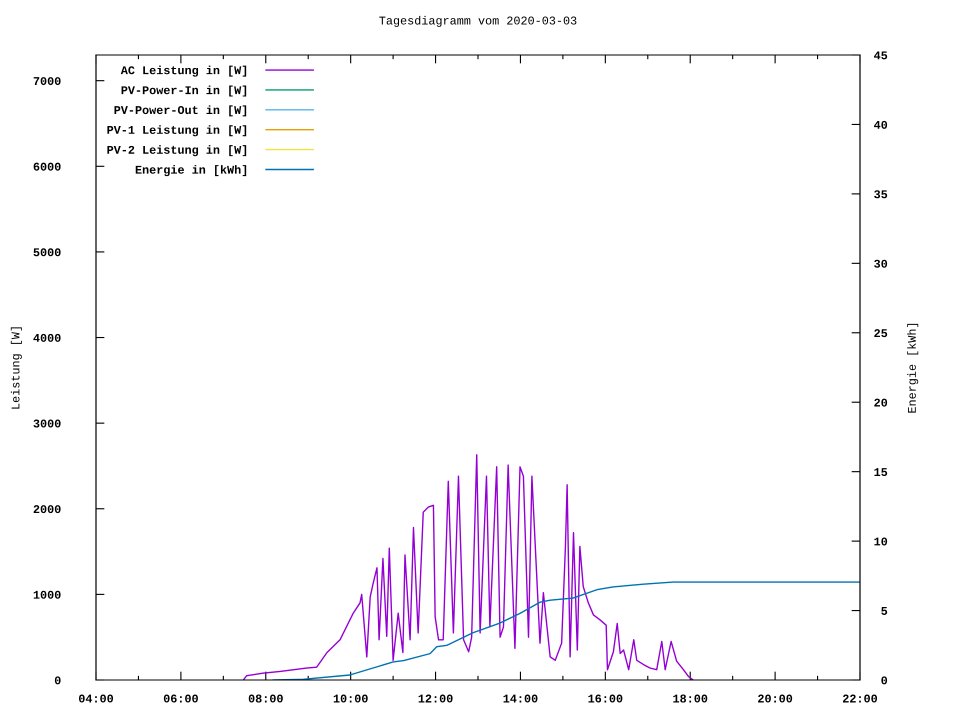  Describe the element at coordinates (521, 698) in the screenshot. I see `x-tick-label: 14:00` at that location.